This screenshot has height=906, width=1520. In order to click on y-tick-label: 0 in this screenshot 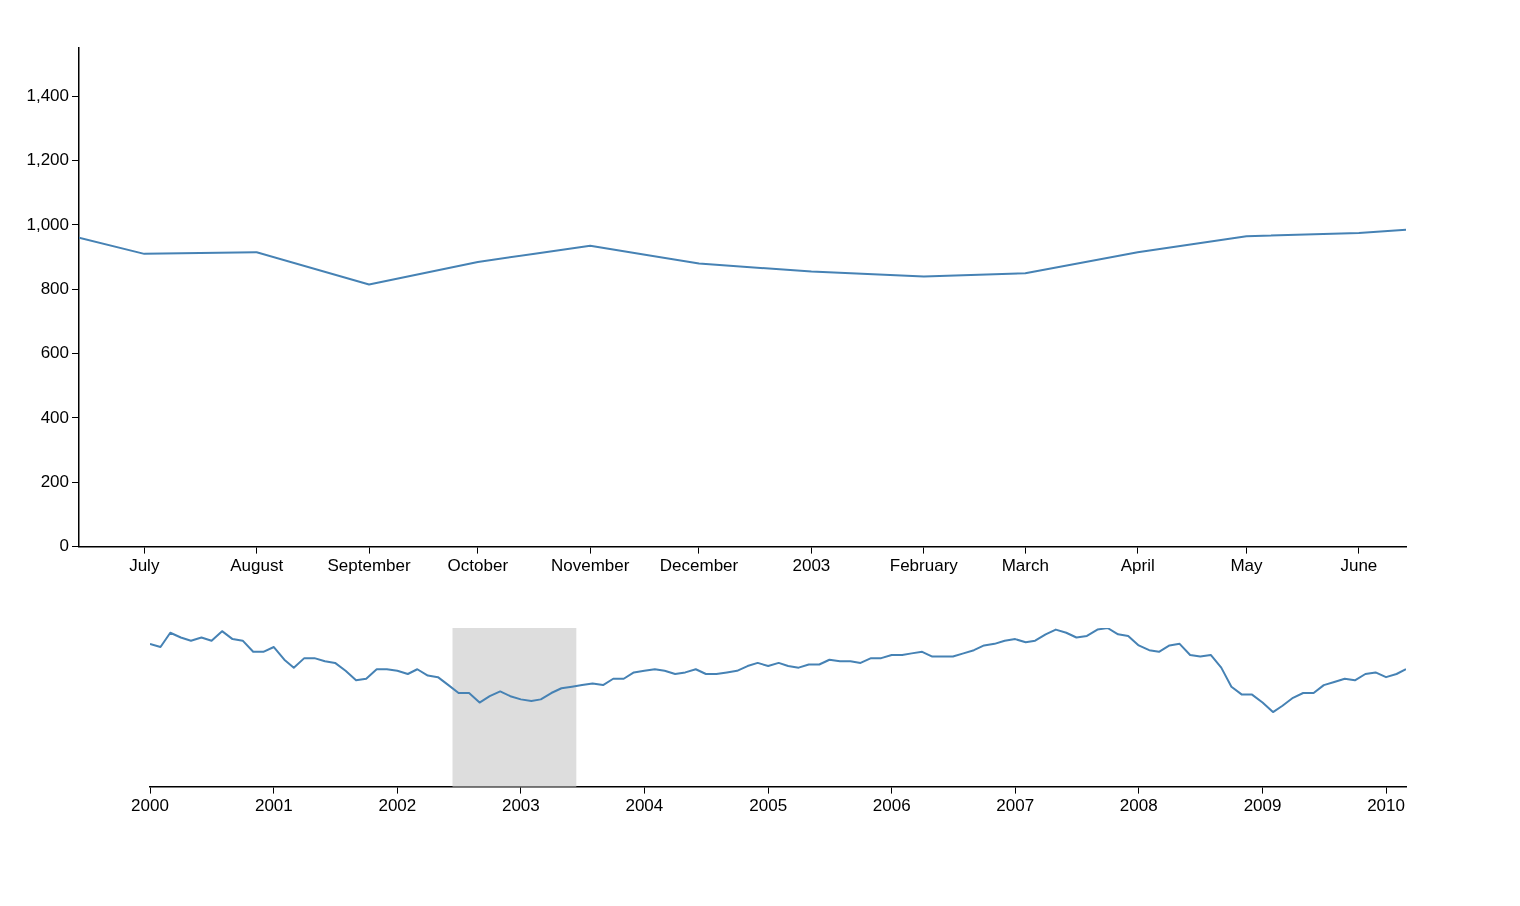, I will do `click(64, 546)`.